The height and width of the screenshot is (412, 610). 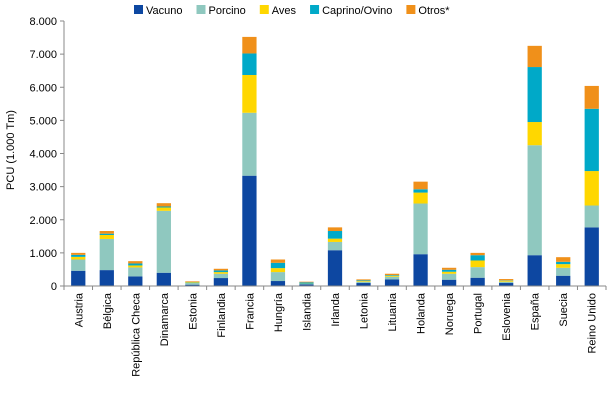 What do you see at coordinates (434, 11) in the screenshot?
I see `legend-label: Otros*` at bounding box center [434, 11].